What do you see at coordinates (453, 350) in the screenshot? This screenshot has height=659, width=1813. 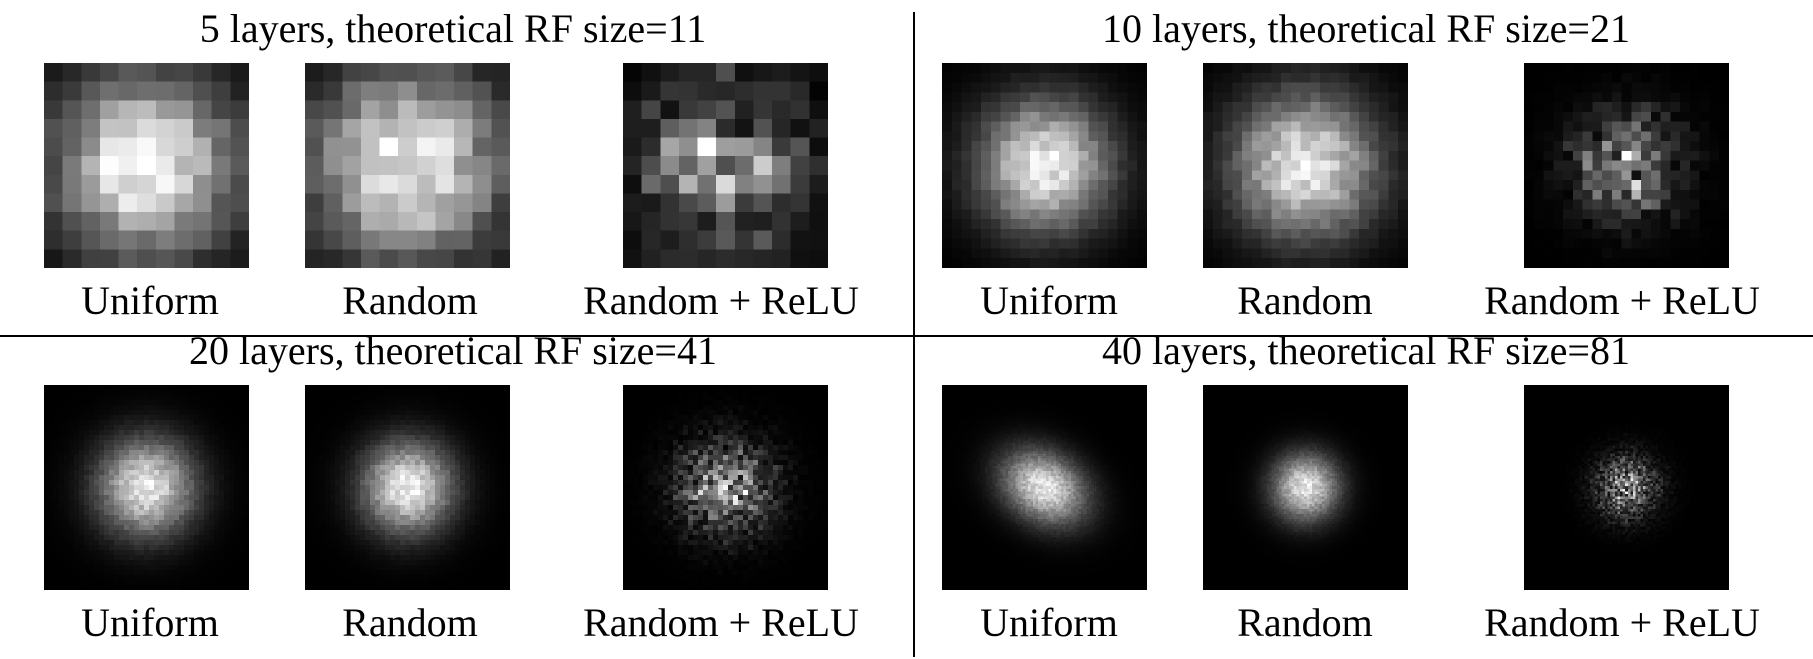 I see `panel-title: 20 layers, theoretical RF size=41` at bounding box center [453, 350].